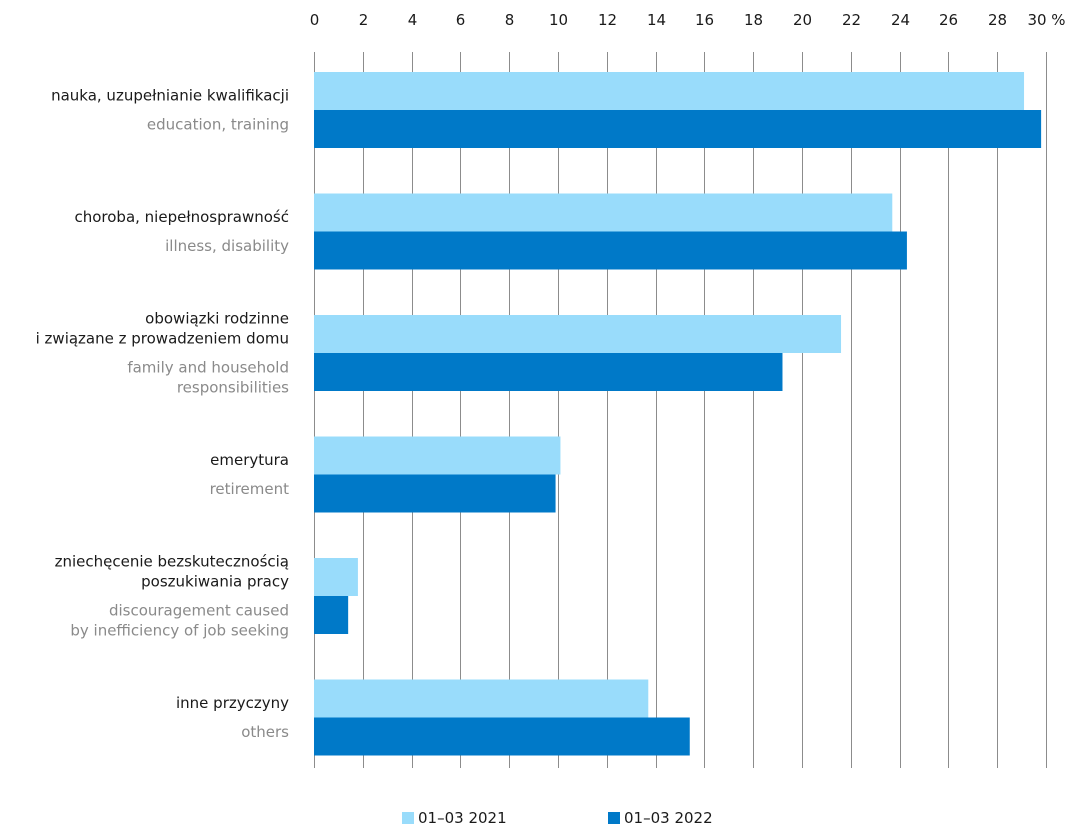 Image resolution: width=1084 pixels, height=827 pixels. What do you see at coordinates (162, 339) in the screenshot?
I see `category-label-pl: i związane z prowadzeniem domu` at bounding box center [162, 339].